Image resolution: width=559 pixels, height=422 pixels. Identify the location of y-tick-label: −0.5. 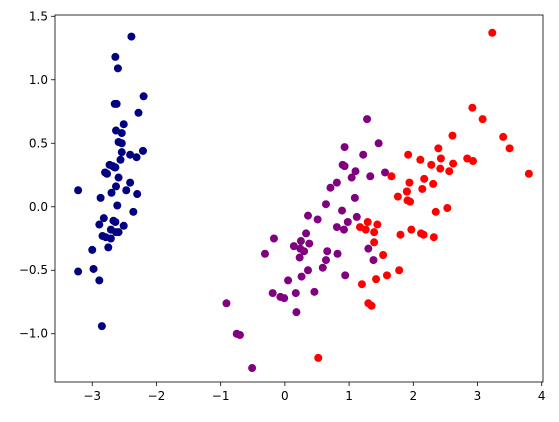
(33, 270).